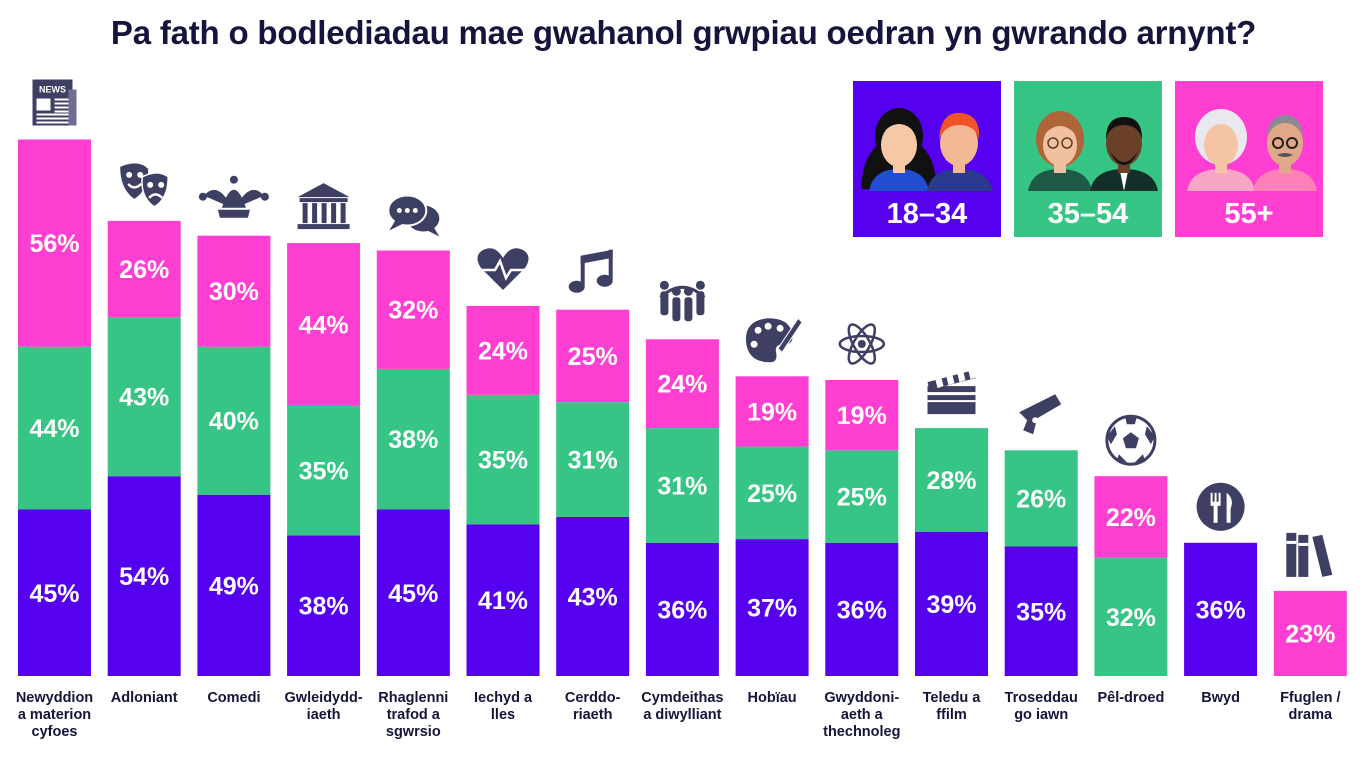 The height and width of the screenshot is (768, 1367). I want to click on data-label: 23%, so click(1310, 634).